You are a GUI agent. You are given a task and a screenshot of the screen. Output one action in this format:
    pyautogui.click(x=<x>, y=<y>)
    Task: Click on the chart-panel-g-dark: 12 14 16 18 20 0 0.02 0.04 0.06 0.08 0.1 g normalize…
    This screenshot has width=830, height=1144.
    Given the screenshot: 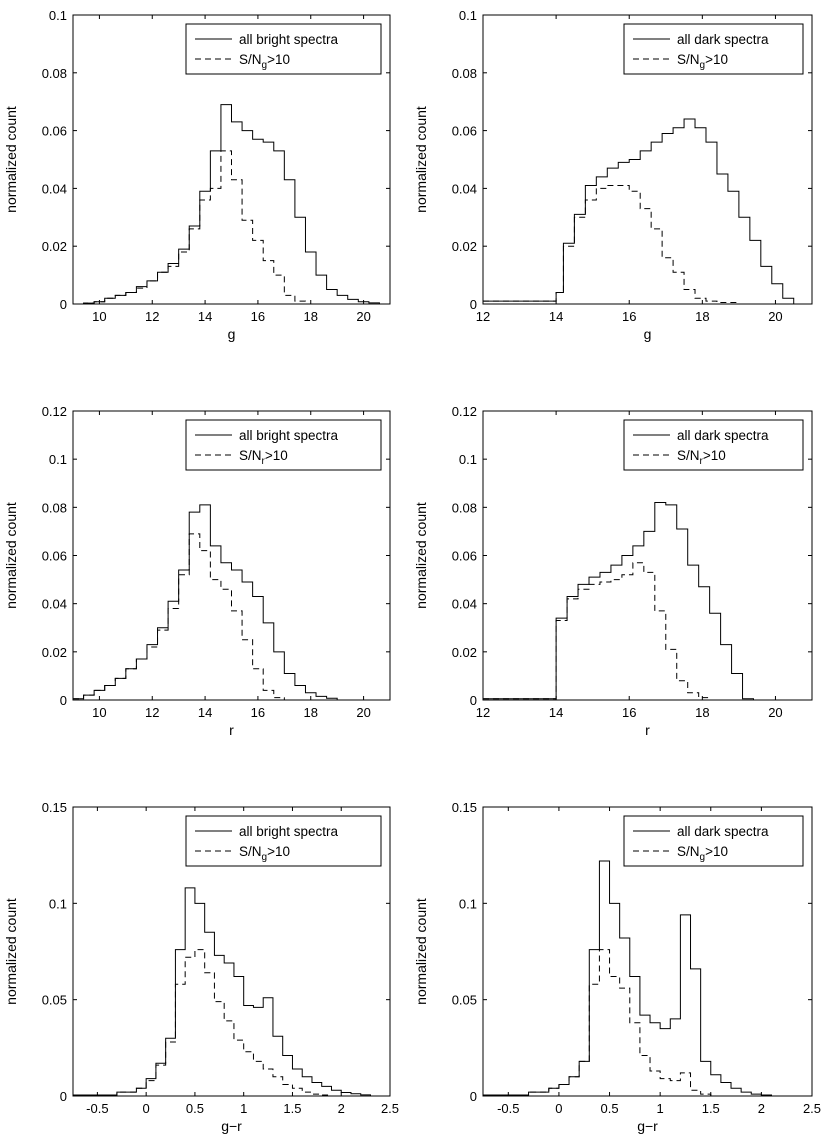 What is the action you would take?
    pyautogui.click(x=613, y=175)
    